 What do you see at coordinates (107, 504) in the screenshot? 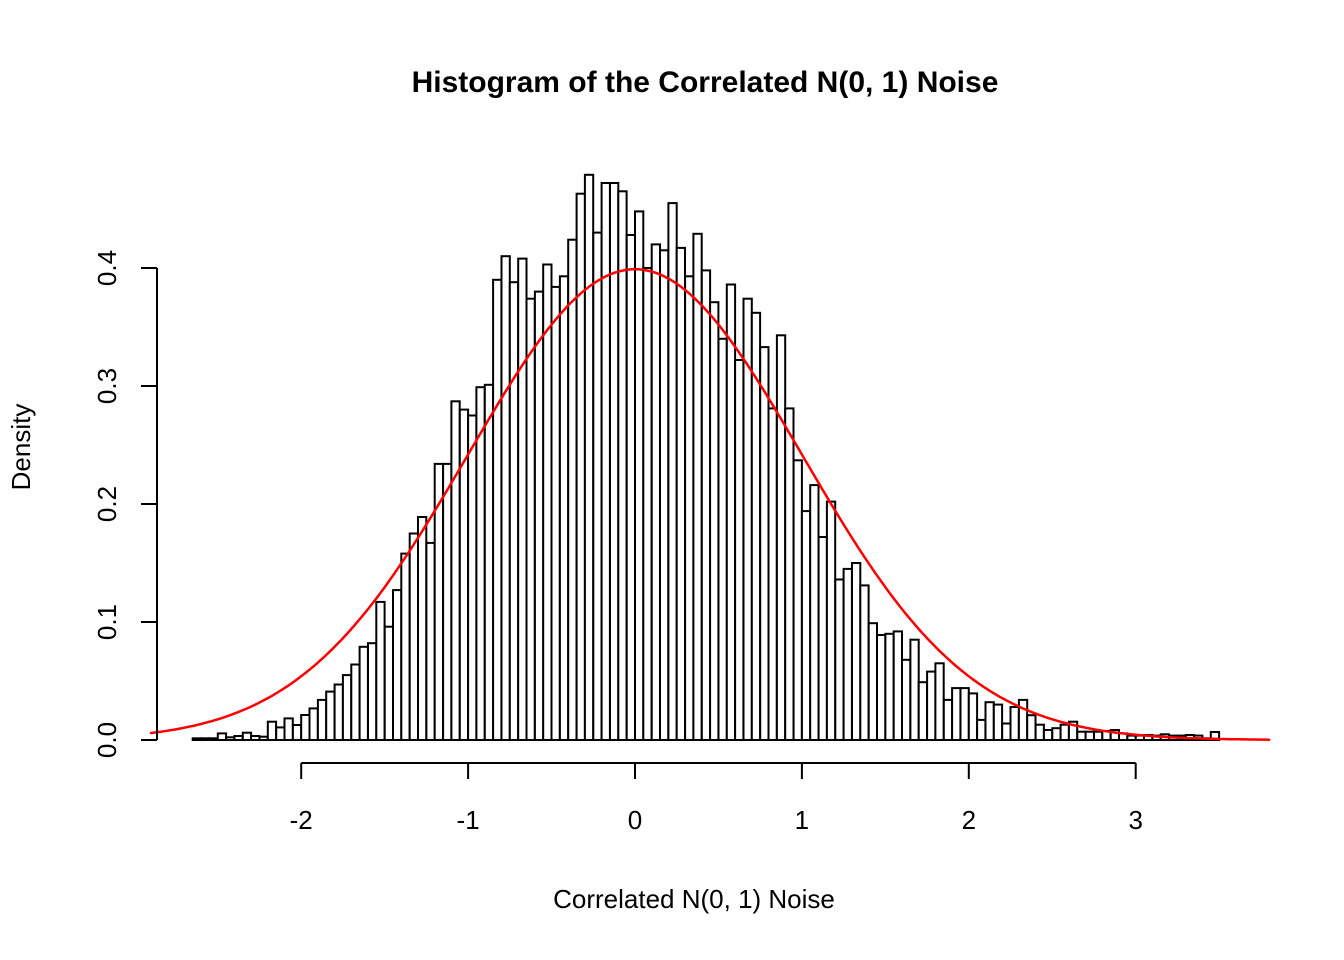
I see `y-tick-label: 0.2` at bounding box center [107, 504].